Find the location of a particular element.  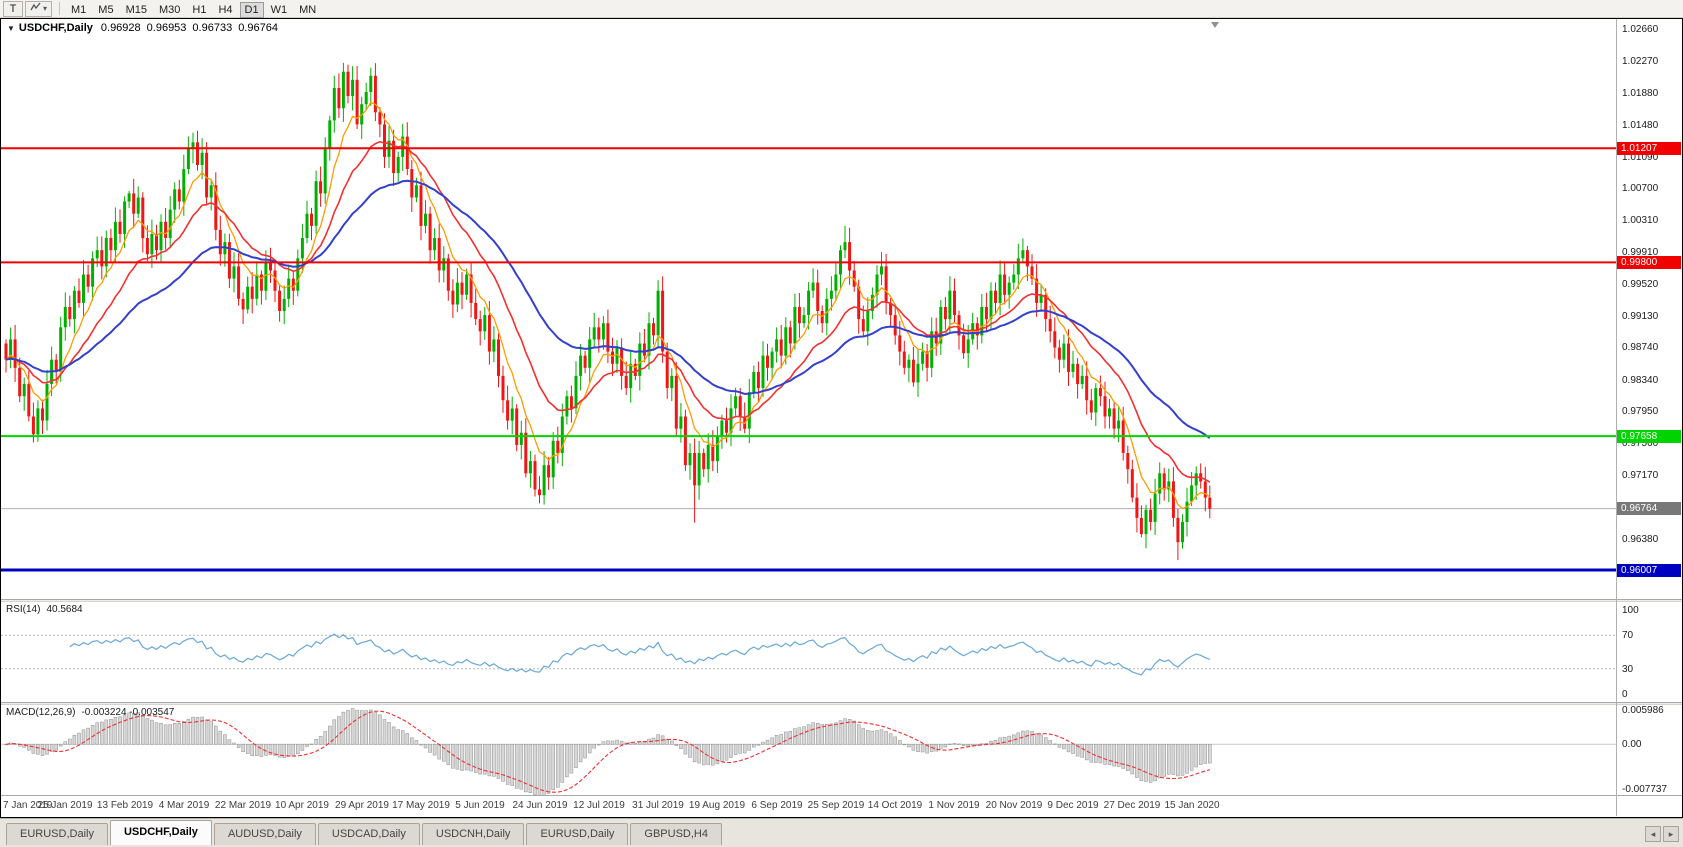

macd-chart is located at coordinates (808, 751).